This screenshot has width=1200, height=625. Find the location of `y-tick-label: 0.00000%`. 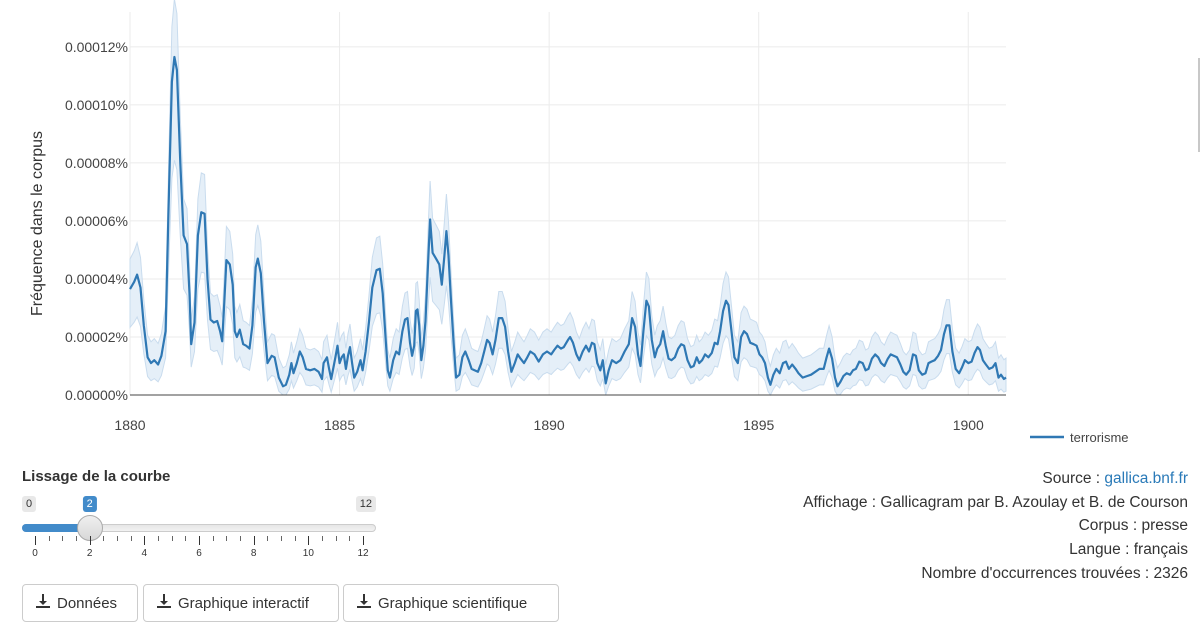

y-tick-label: 0.00000% is located at coordinates (96, 395).